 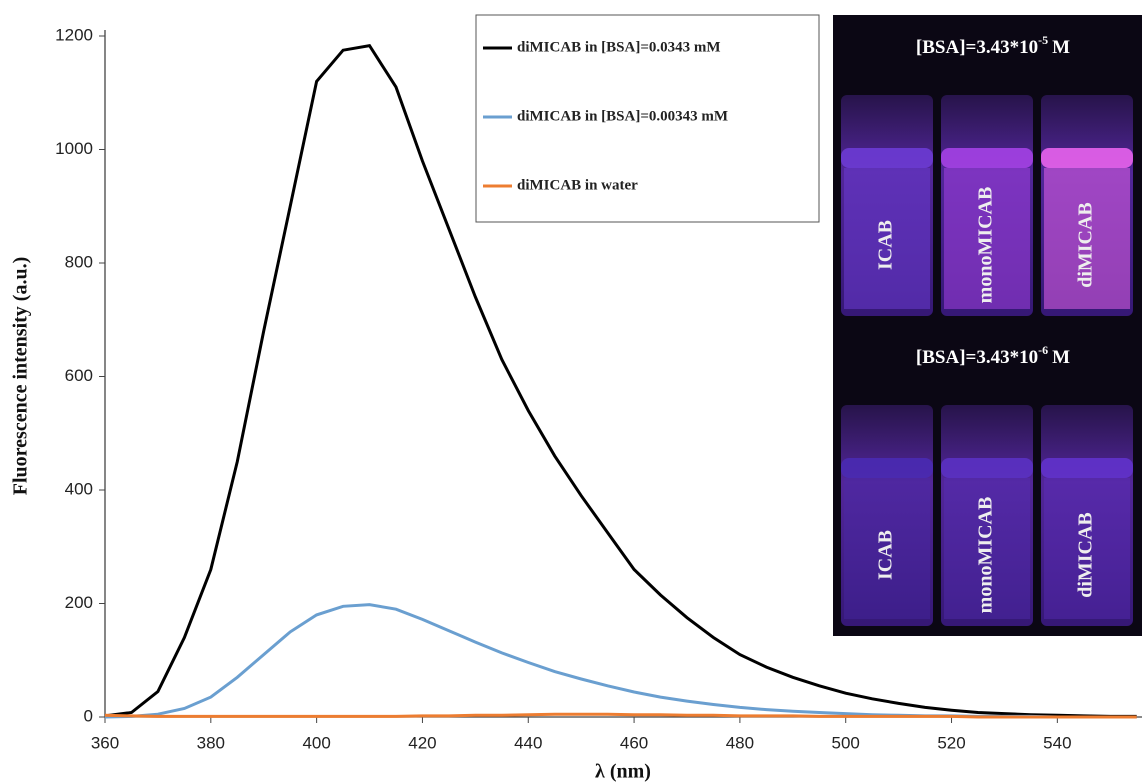 What do you see at coordinates (79, 261) in the screenshot?
I see `y-tick-label: 800` at bounding box center [79, 261].